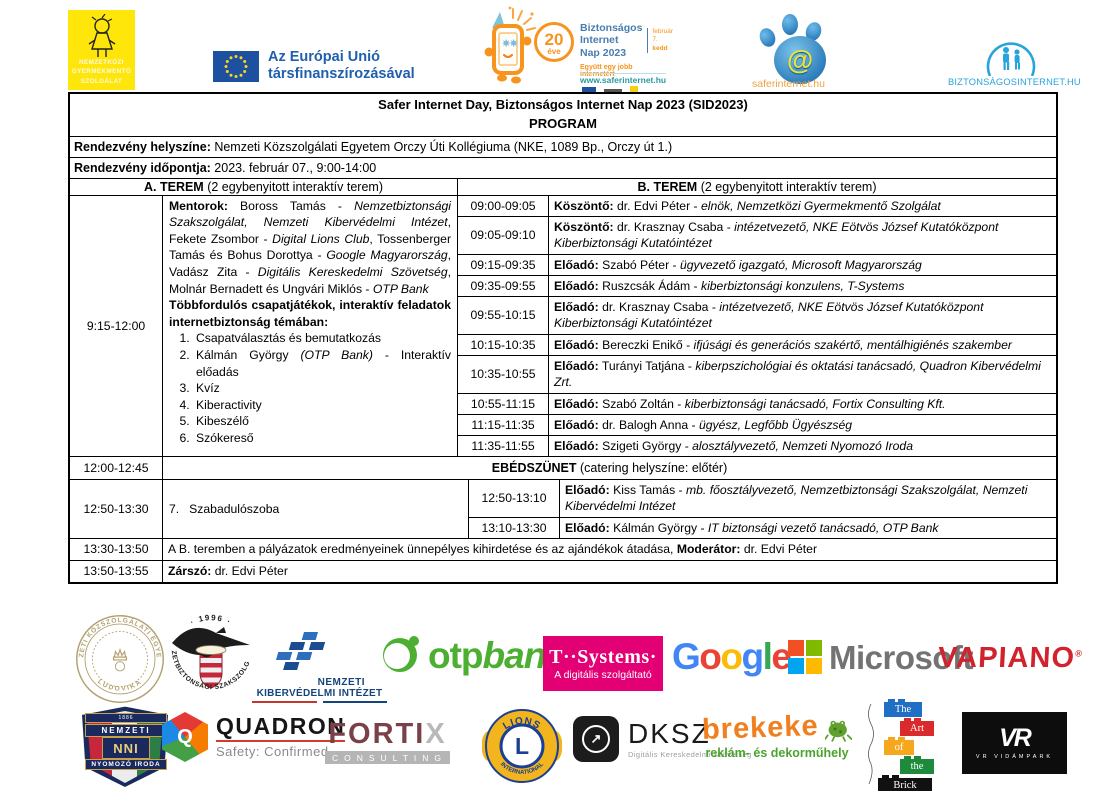 The width and height of the screenshot is (1109, 791). I want to click on time-cell: 13:10-13:30, so click(514, 527).